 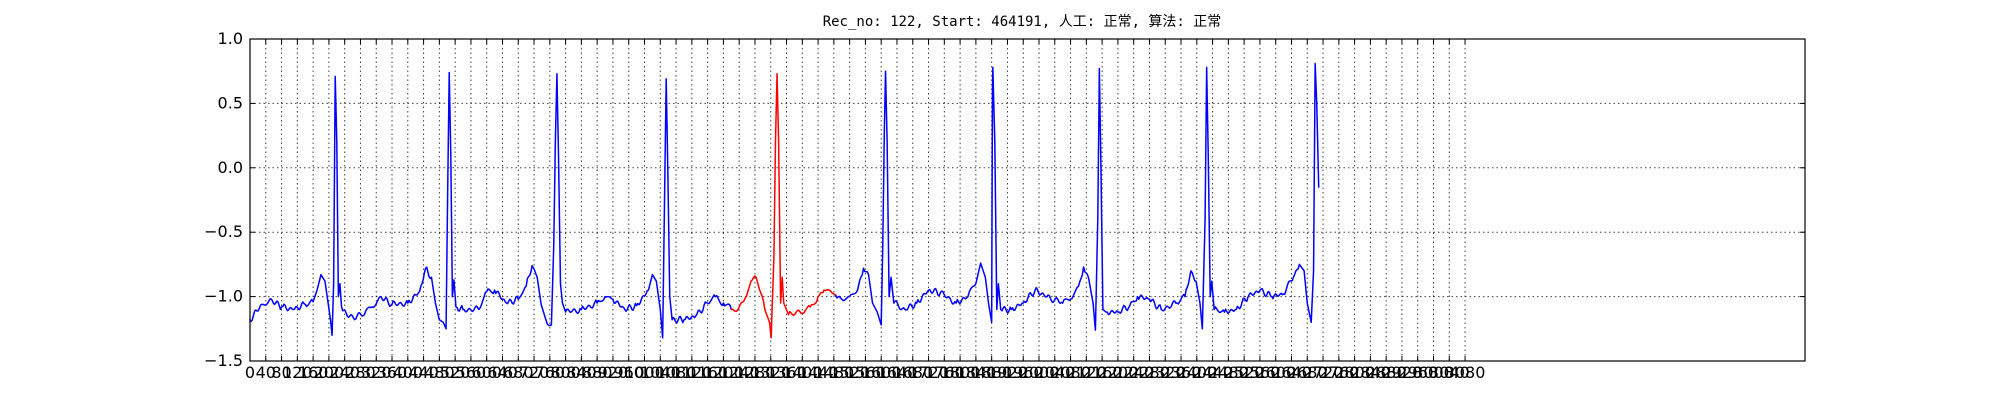 What do you see at coordinates (991, 372) in the screenshot?
I see `x-tick-label: 1880` at bounding box center [991, 372].